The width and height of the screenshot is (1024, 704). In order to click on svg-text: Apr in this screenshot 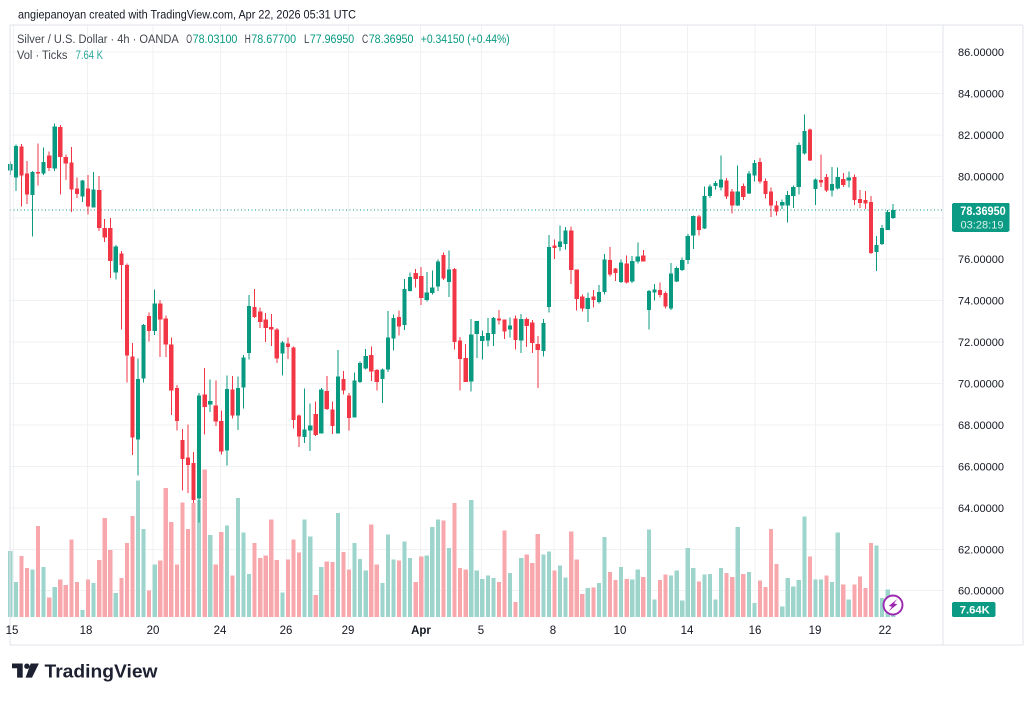, I will do `click(421, 631)`.